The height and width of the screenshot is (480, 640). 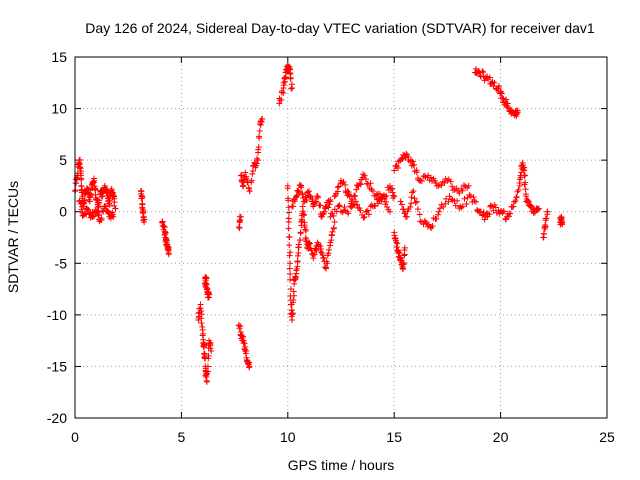 What do you see at coordinates (63, 212) in the screenshot?
I see `y-tick-label: 0` at bounding box center [63, 212].